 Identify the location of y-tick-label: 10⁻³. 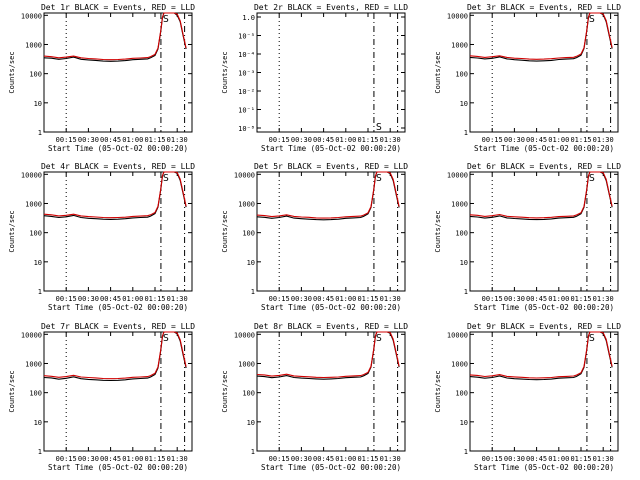
(246, 74).